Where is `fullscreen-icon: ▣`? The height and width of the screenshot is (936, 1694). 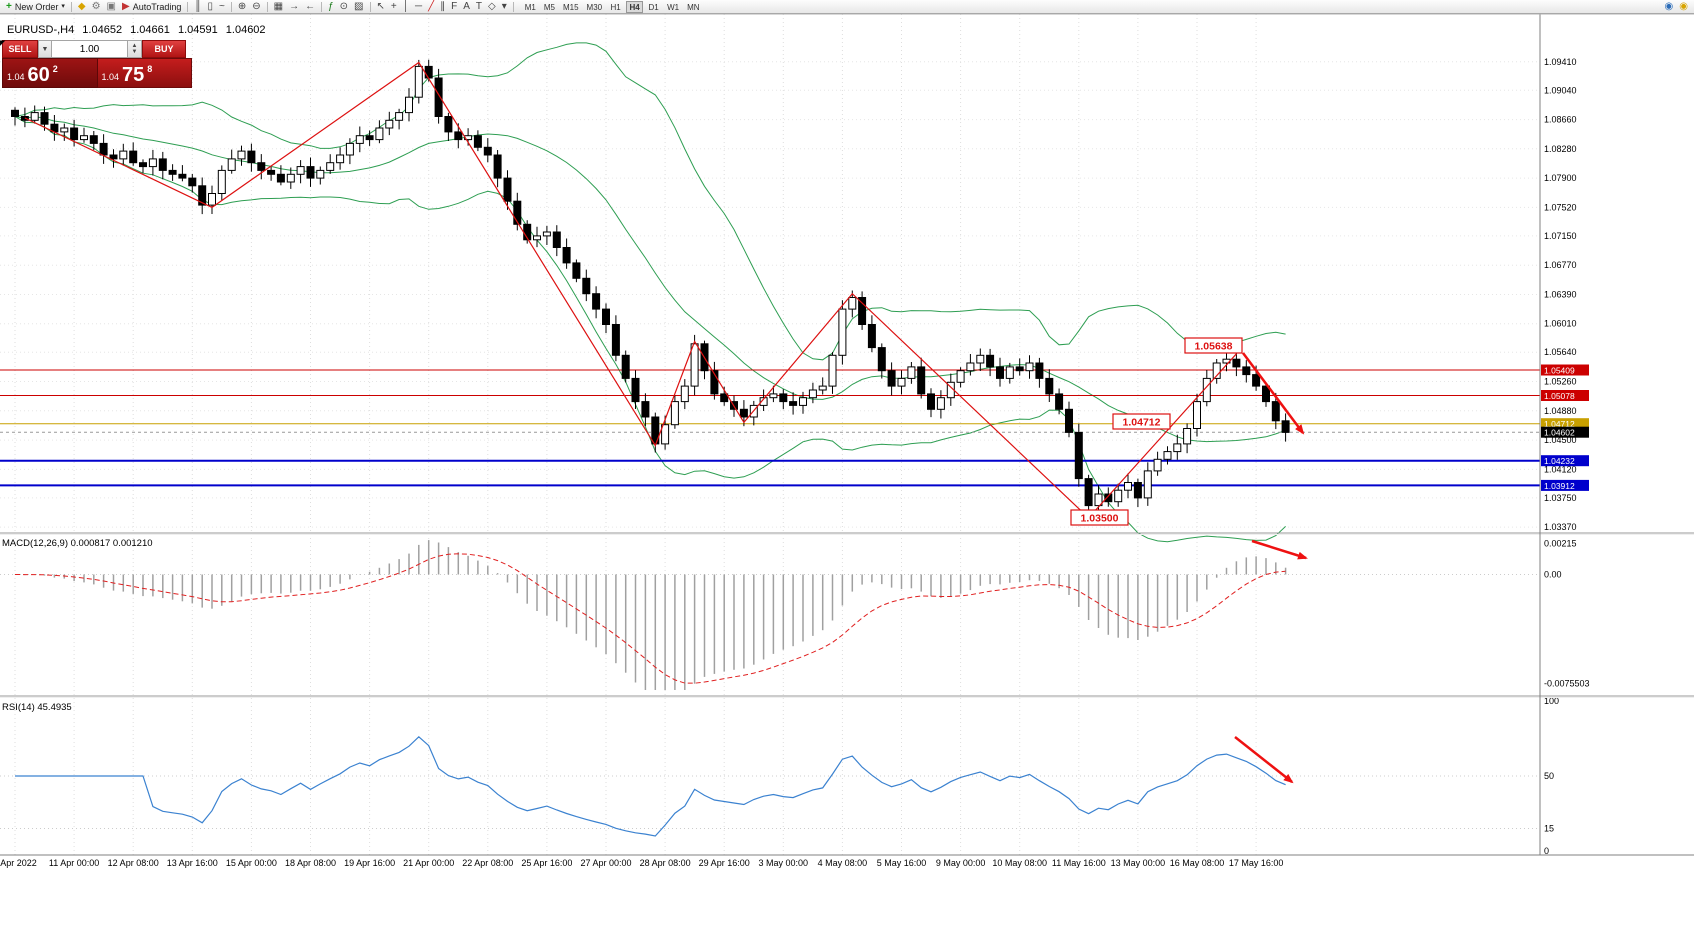 fullscreen-icon: ▣ is located at coordinates (111, 6).